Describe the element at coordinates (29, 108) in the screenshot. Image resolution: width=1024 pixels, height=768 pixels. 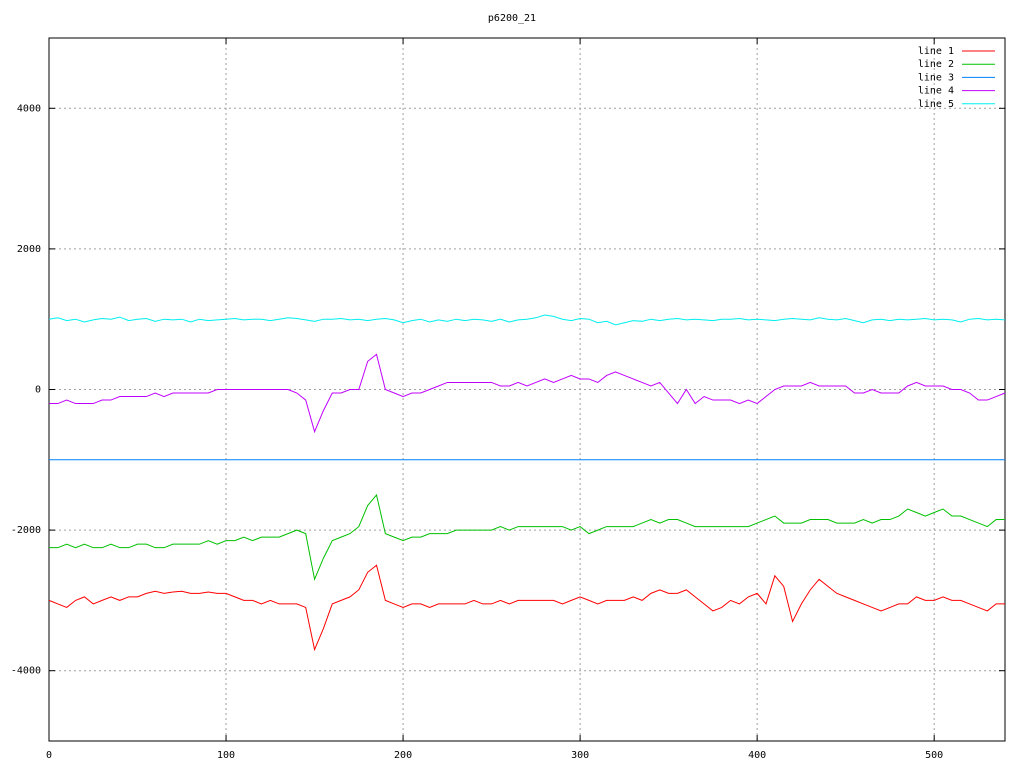
I see `y-tick-label: 4000` at that location.